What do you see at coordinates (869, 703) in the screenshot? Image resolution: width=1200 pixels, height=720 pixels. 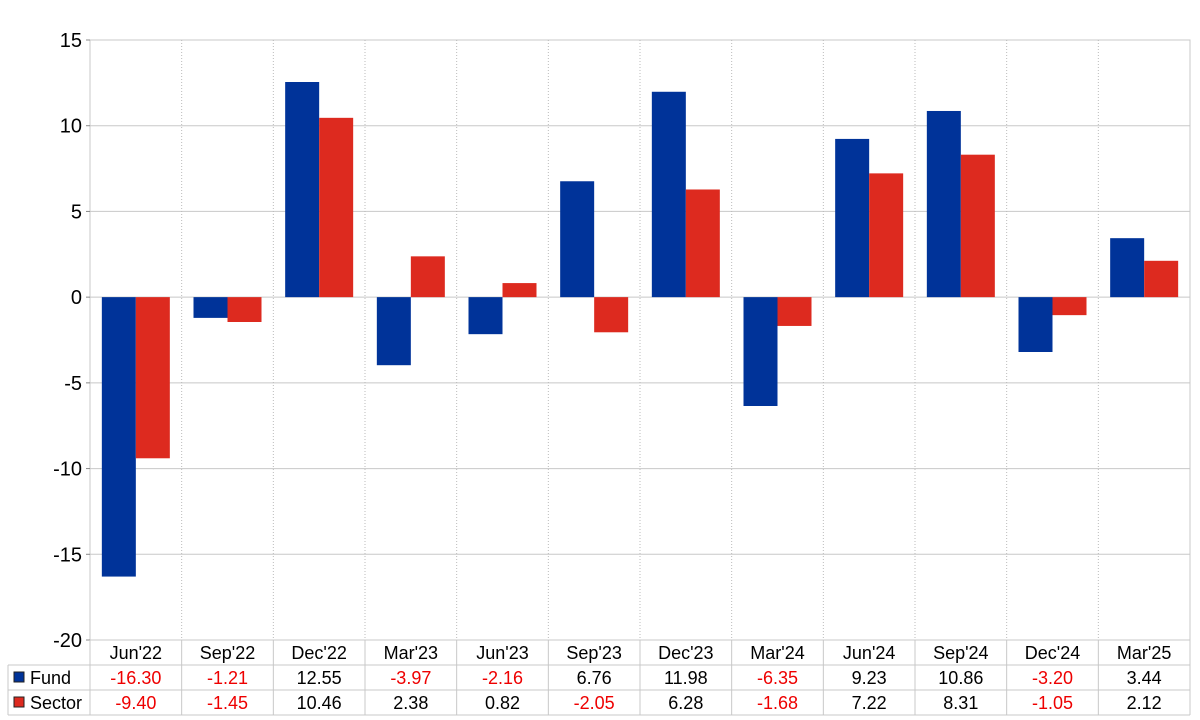 I see `data-value-sector: 7.22` at bounding box center [869, 703].